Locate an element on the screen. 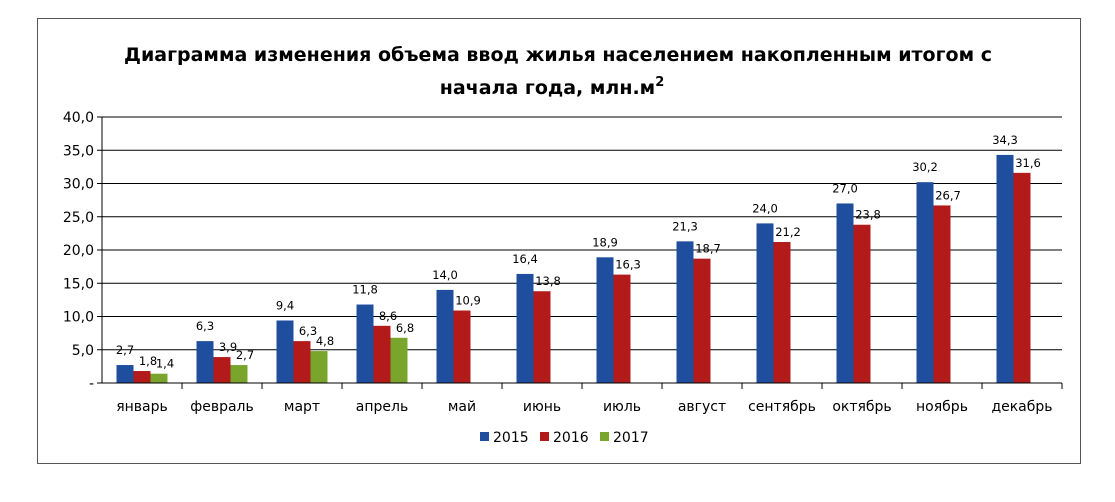 The width and height of the screenshot is (1115, 502). x-tick-label: сентябрь is located at coordinates (782, 407).